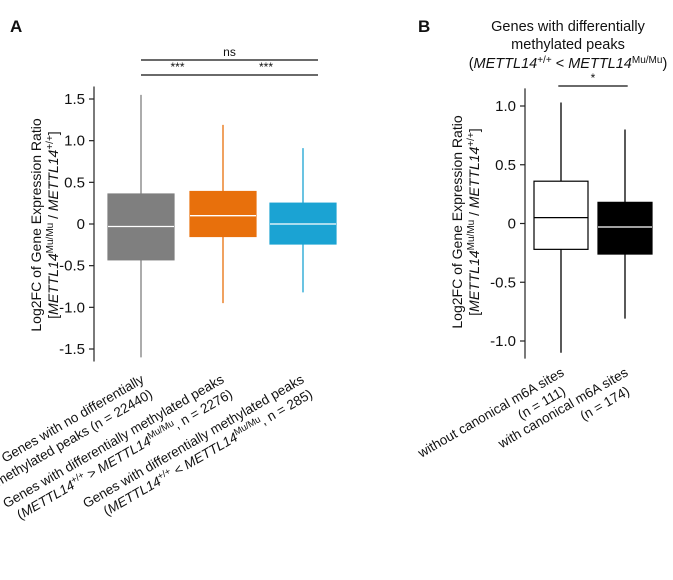 The image size is (673, 580). Describe the element at coordinates (74, 182) in the screenshot. I see `panel-a-y-tick-label: 0.5` at that location.